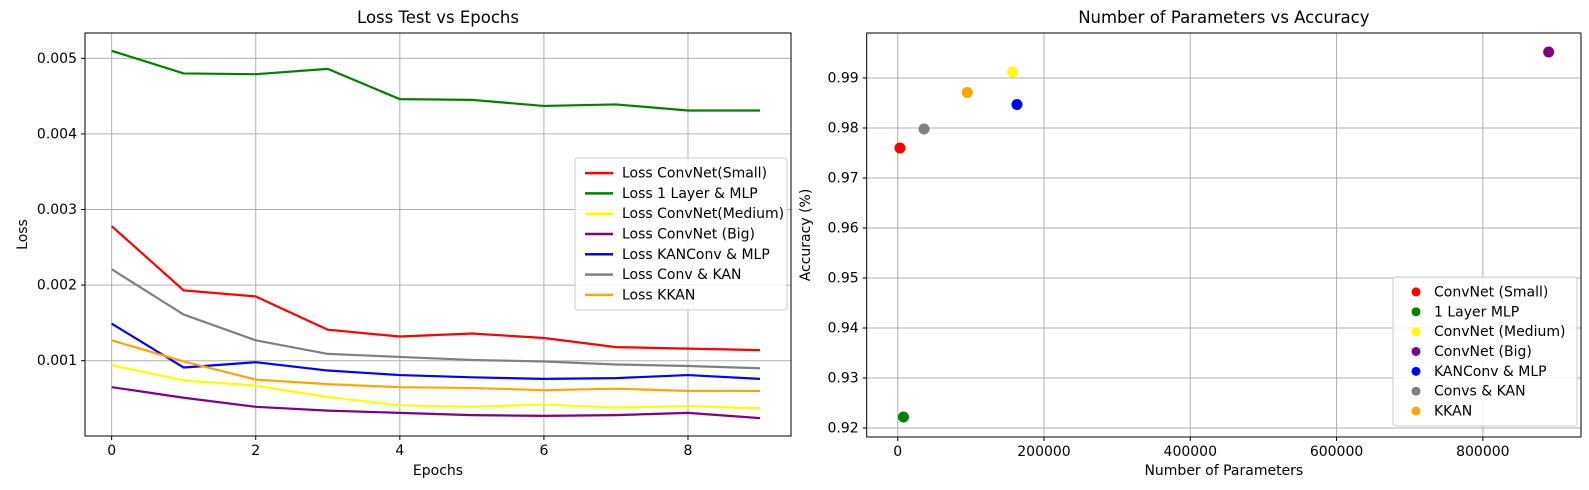 This screenshot has width=1589, height=490. I want to click on legend-entry-4: Loss KANConv & MLP, so click(677, 255).